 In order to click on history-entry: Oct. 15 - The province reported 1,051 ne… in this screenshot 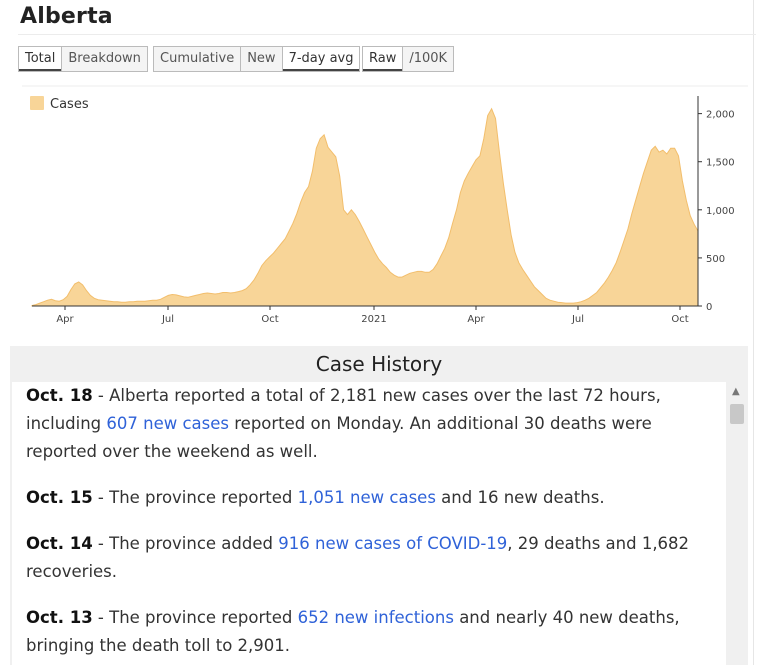, I will do `click(371, 498)`.